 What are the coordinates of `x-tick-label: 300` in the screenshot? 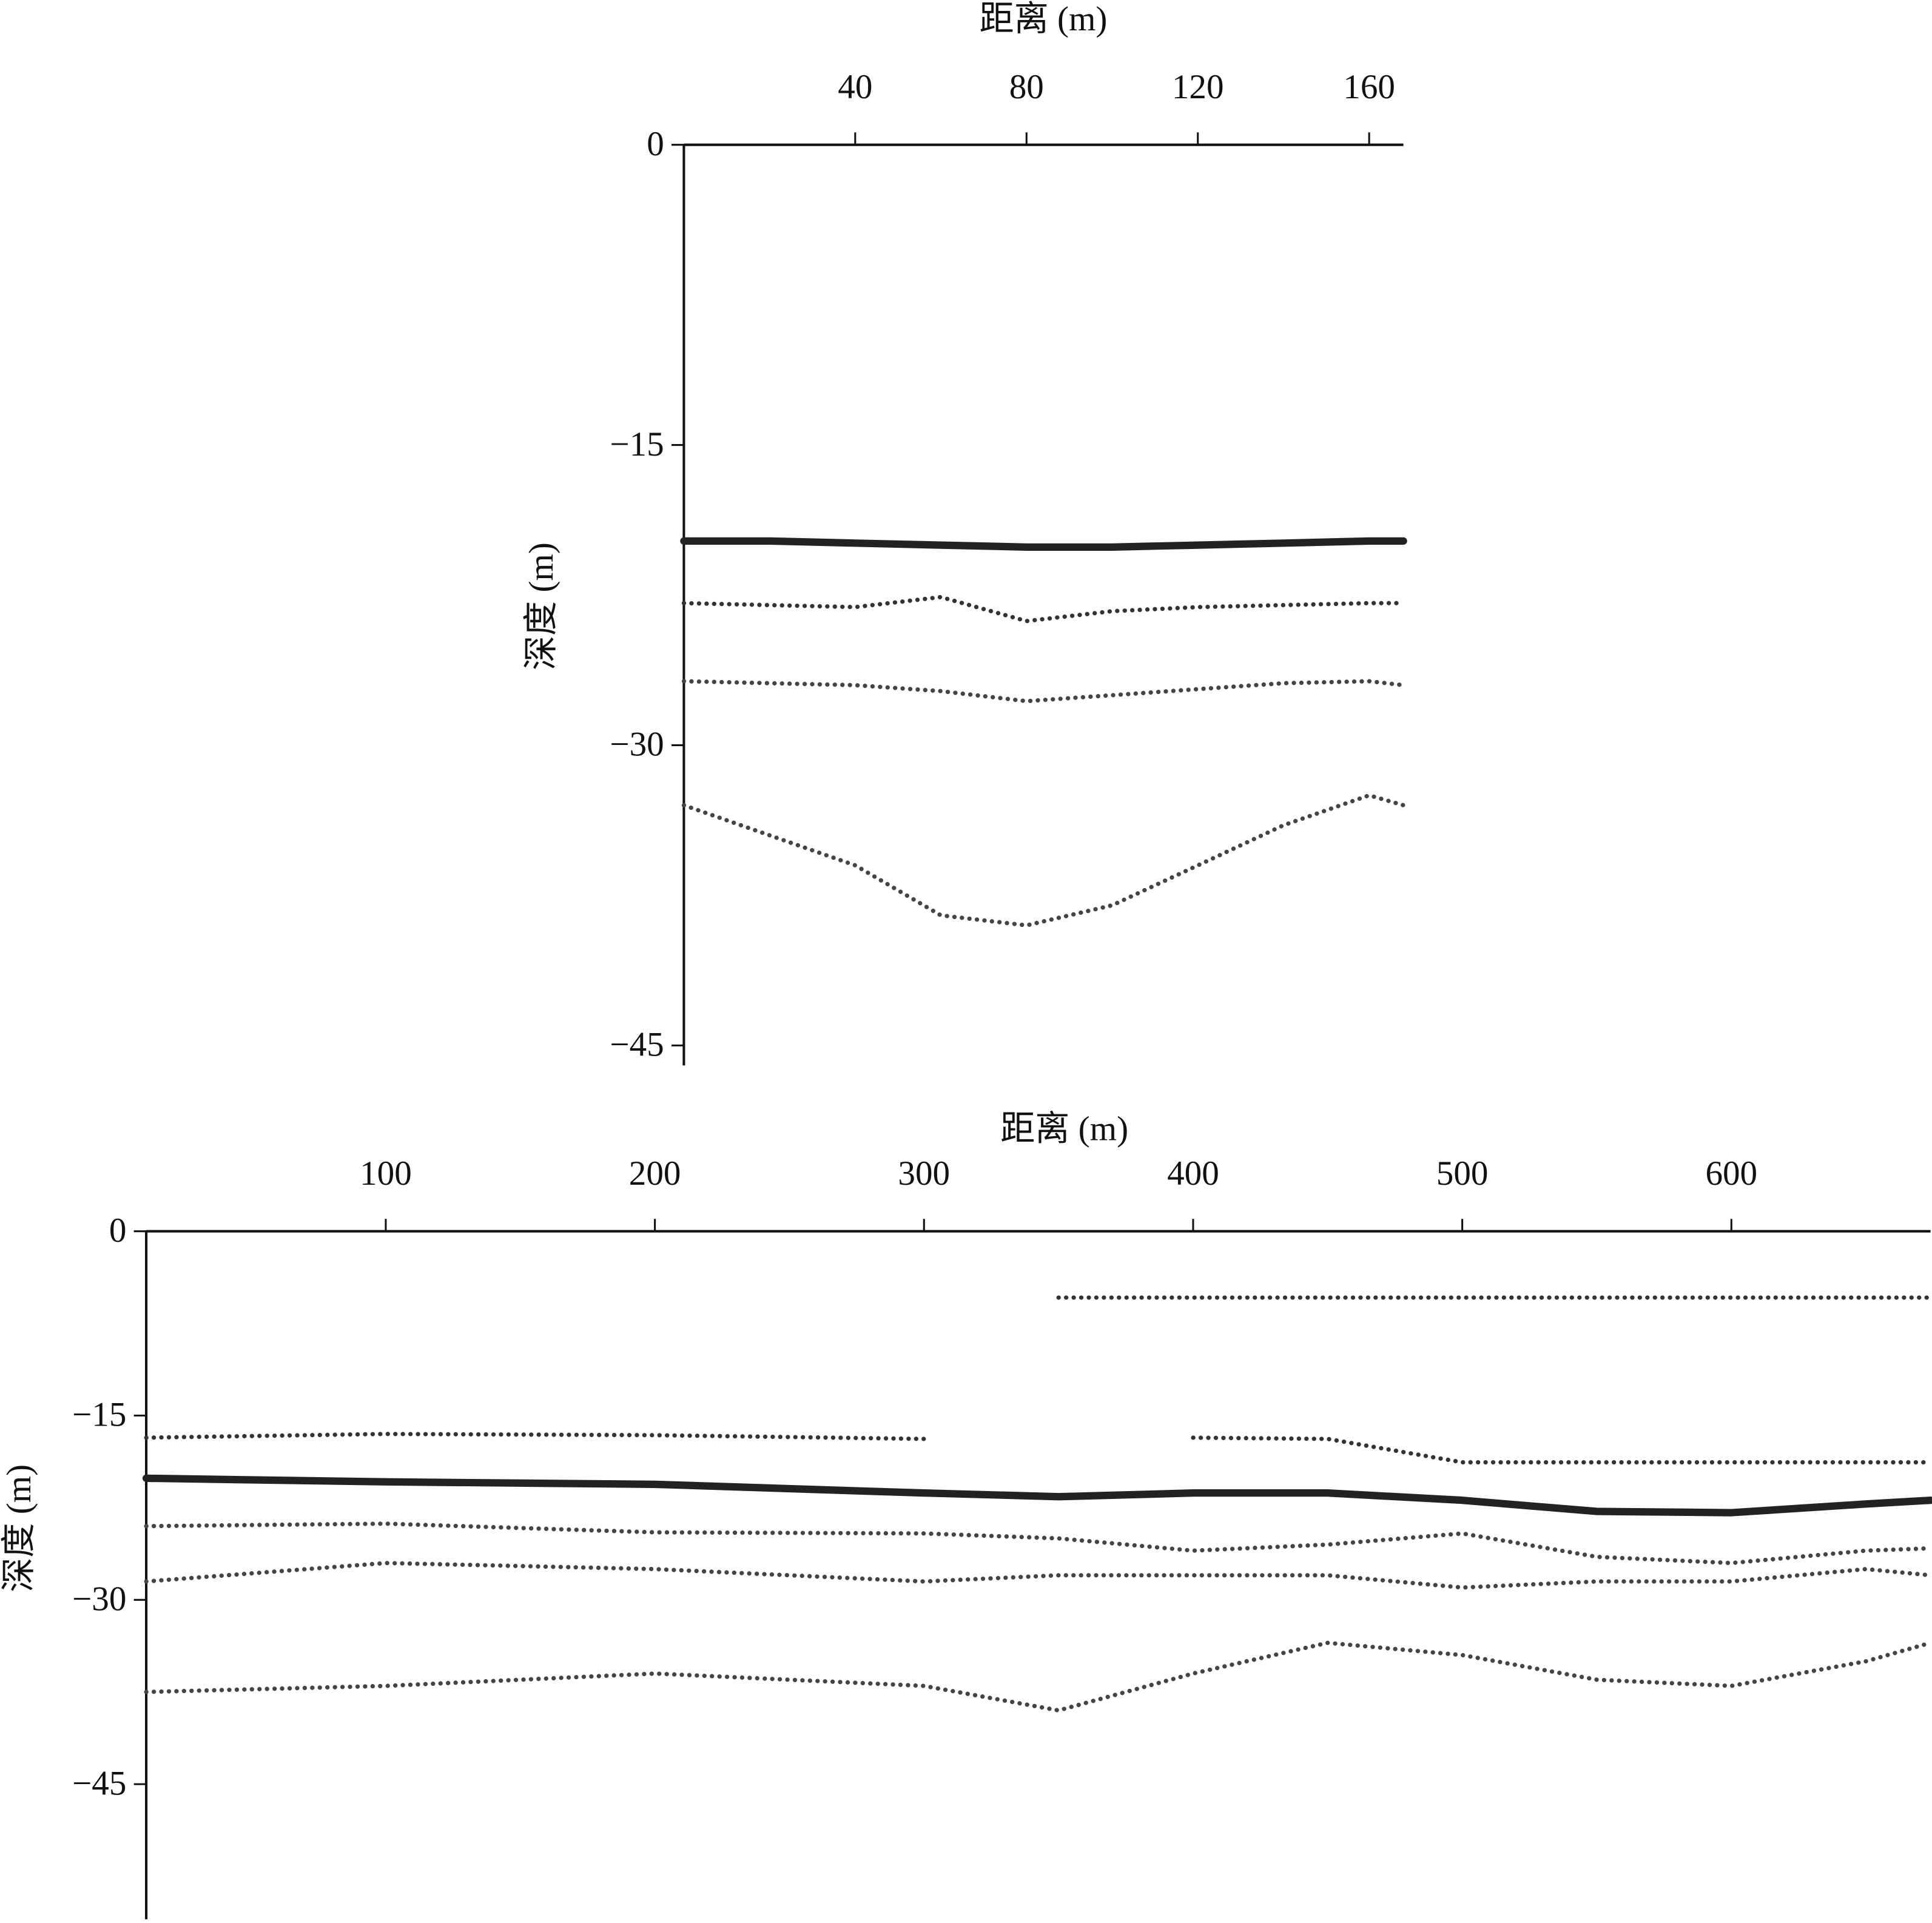 It's located at (924, 1173).